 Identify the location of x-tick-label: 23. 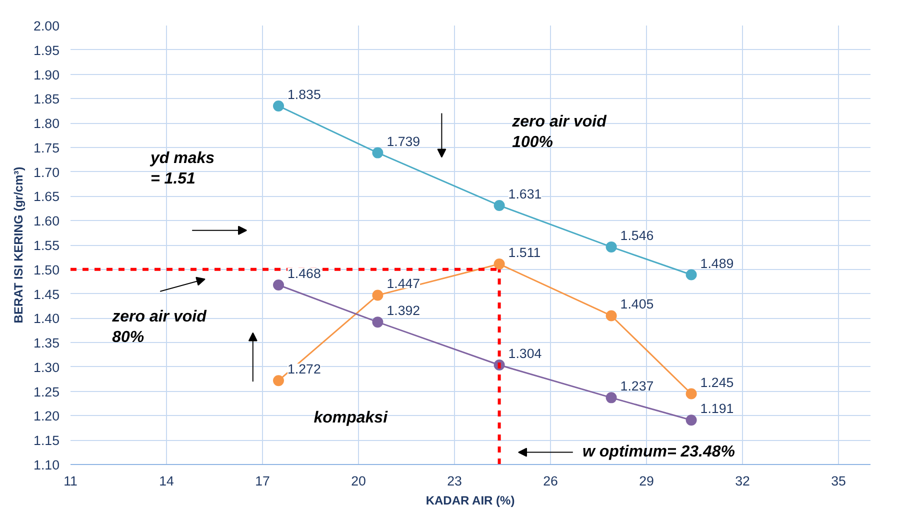
(454, 481).